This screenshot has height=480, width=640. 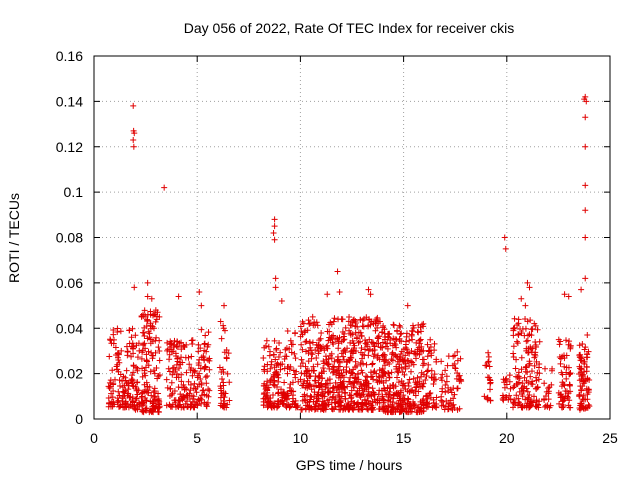 I want to click on x-tick-label: 15, so click(x=404, y=438).